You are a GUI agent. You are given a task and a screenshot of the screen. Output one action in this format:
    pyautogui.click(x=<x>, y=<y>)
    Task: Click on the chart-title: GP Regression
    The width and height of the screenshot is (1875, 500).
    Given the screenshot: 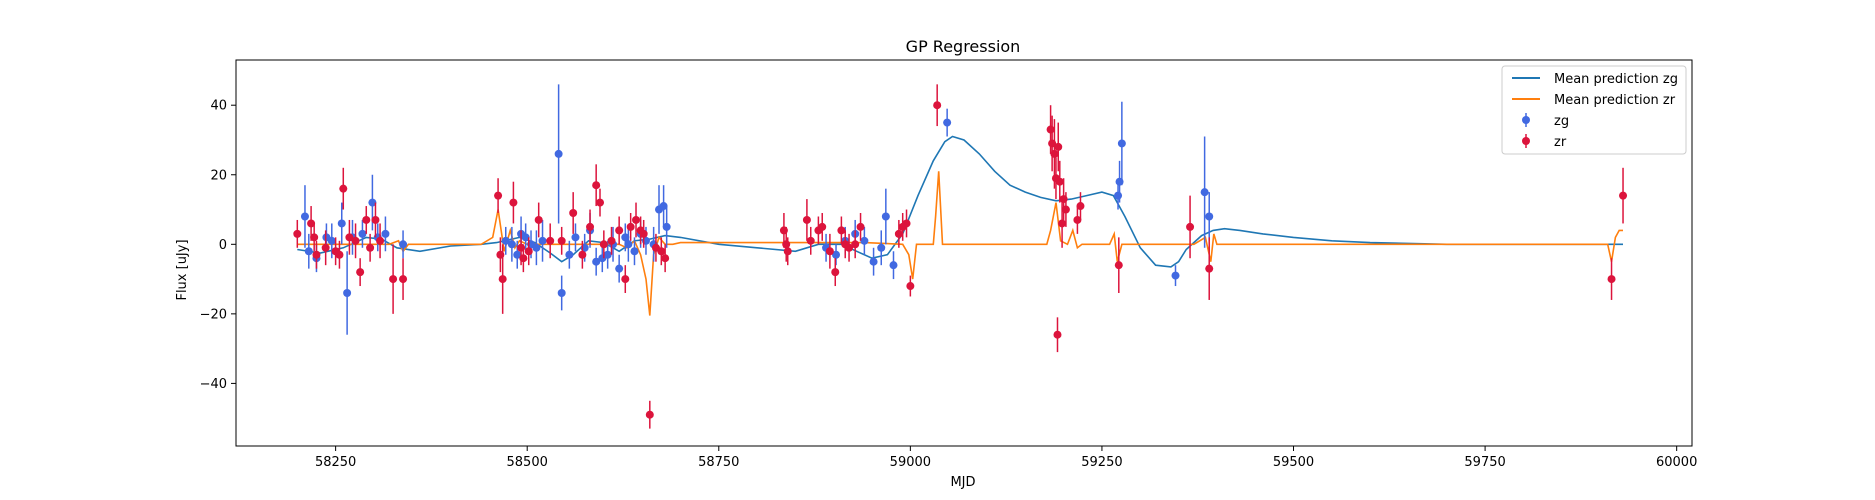 What is the action you would take?
    pyautogui.click(x=963, y=46)
    